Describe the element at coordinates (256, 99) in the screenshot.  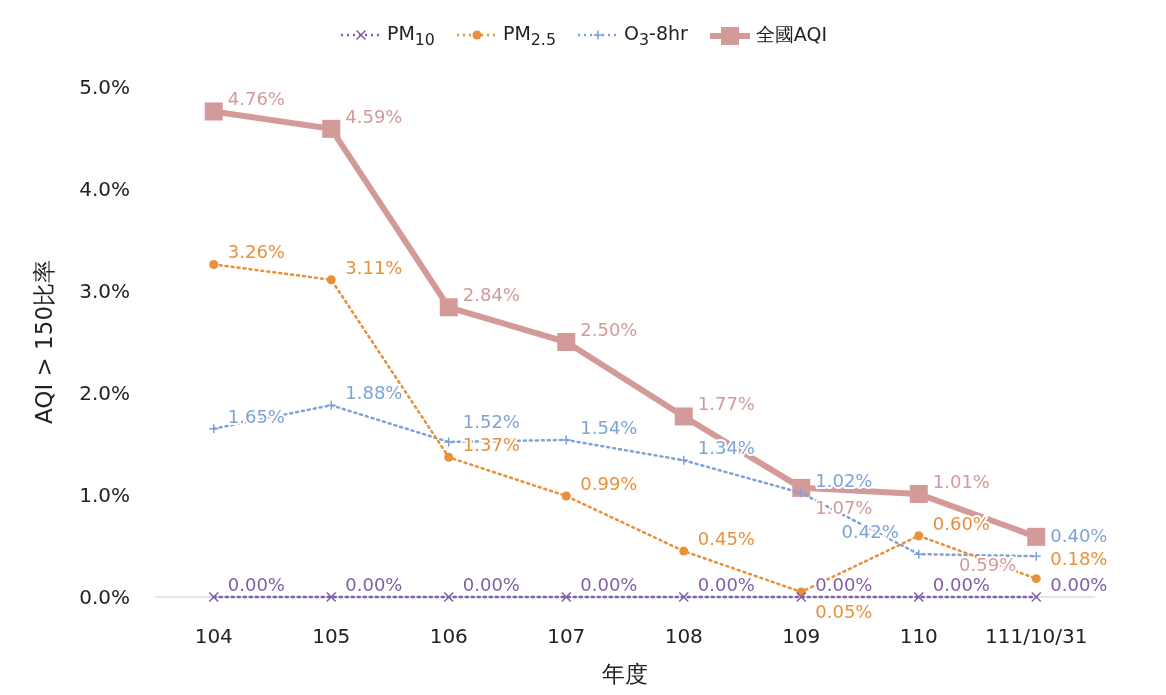
I see `data-label: 4.76%` at that location.